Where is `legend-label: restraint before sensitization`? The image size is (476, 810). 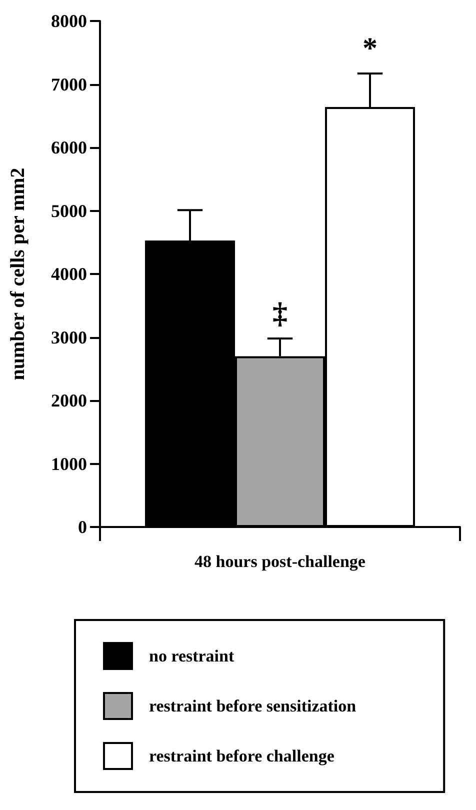 legend-label: restraint before sensitization is located at coordinates (253, 706).